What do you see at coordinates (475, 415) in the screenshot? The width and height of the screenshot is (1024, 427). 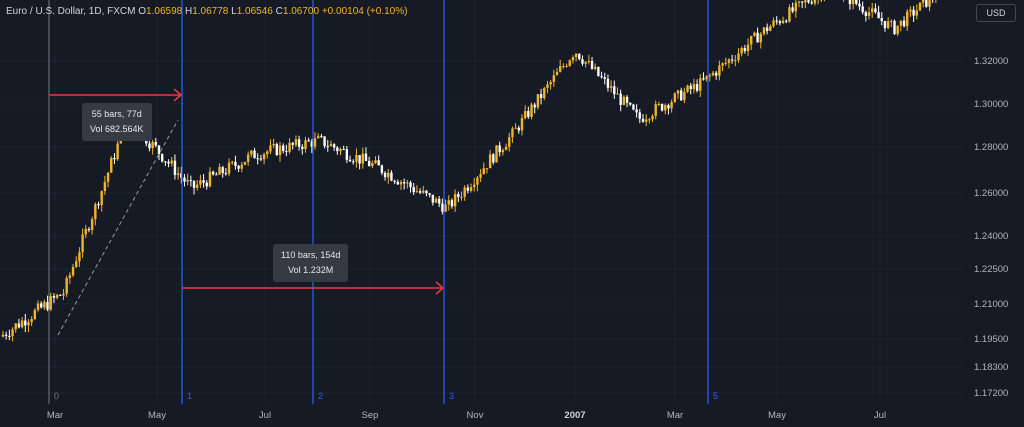 I see `time-tick-label: Nov` at bounding box center [475, 415].